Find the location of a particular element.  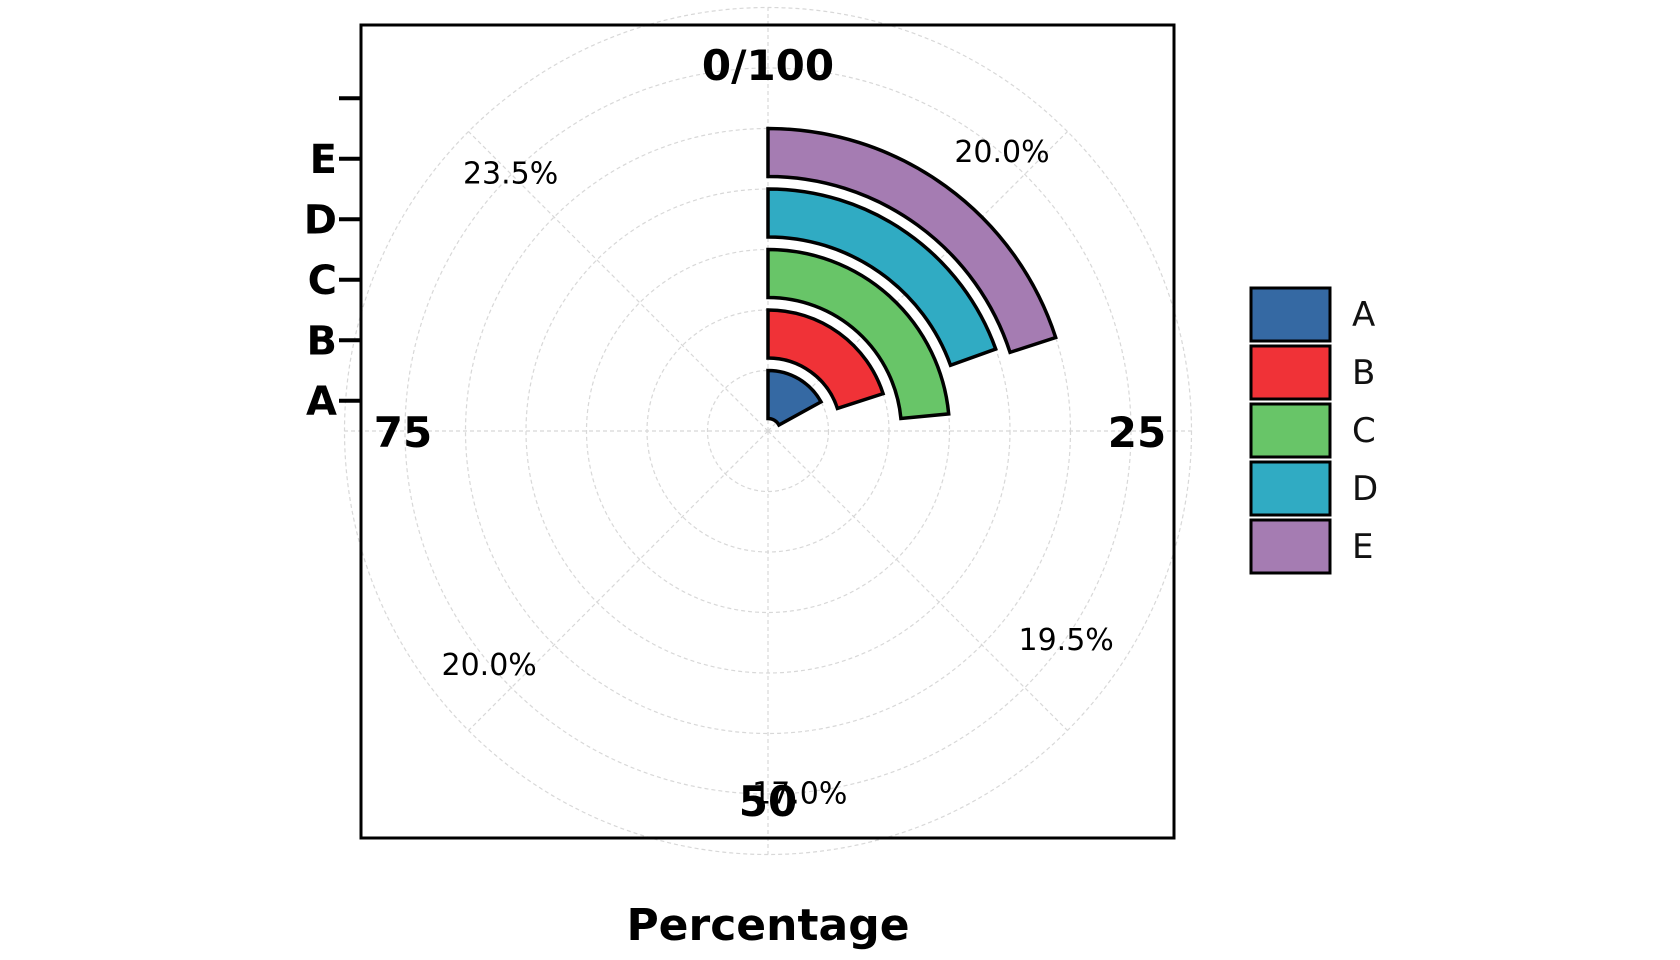

radial-tick-label-e: E is located at coordinates (323, 160).